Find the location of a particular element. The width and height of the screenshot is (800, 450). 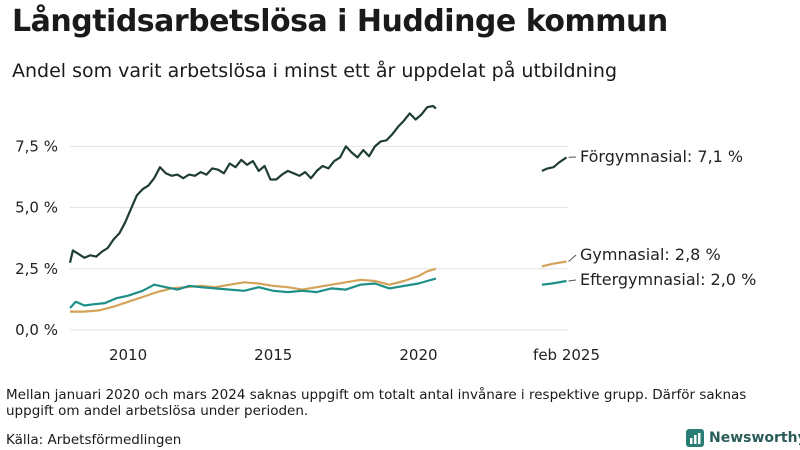

y-tick-label: 2,5 % is located at coordinates (36, 269).